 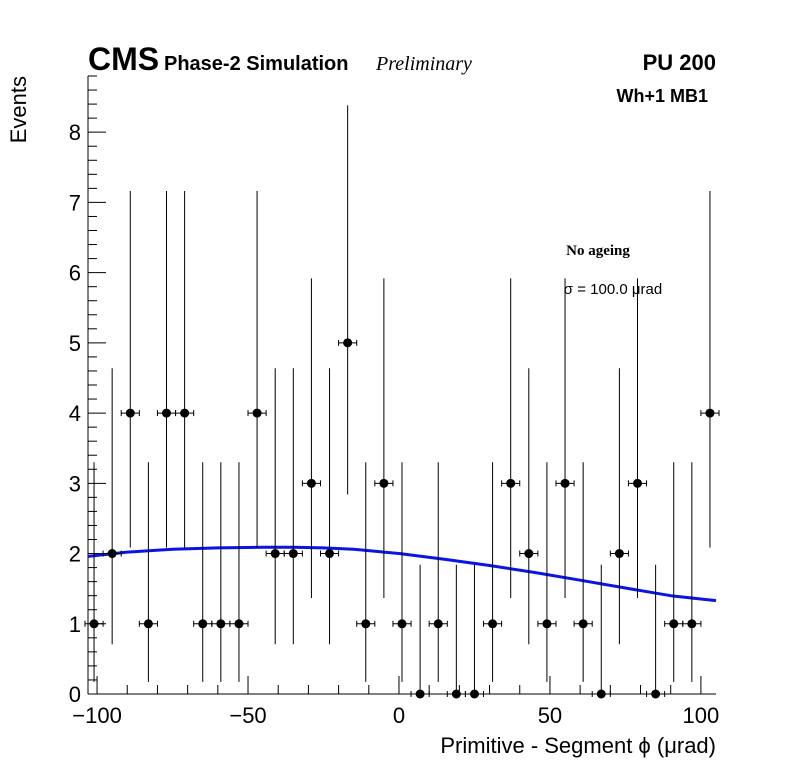 I want to click on pileup-label: PU 200, so click(x=679, y=62).